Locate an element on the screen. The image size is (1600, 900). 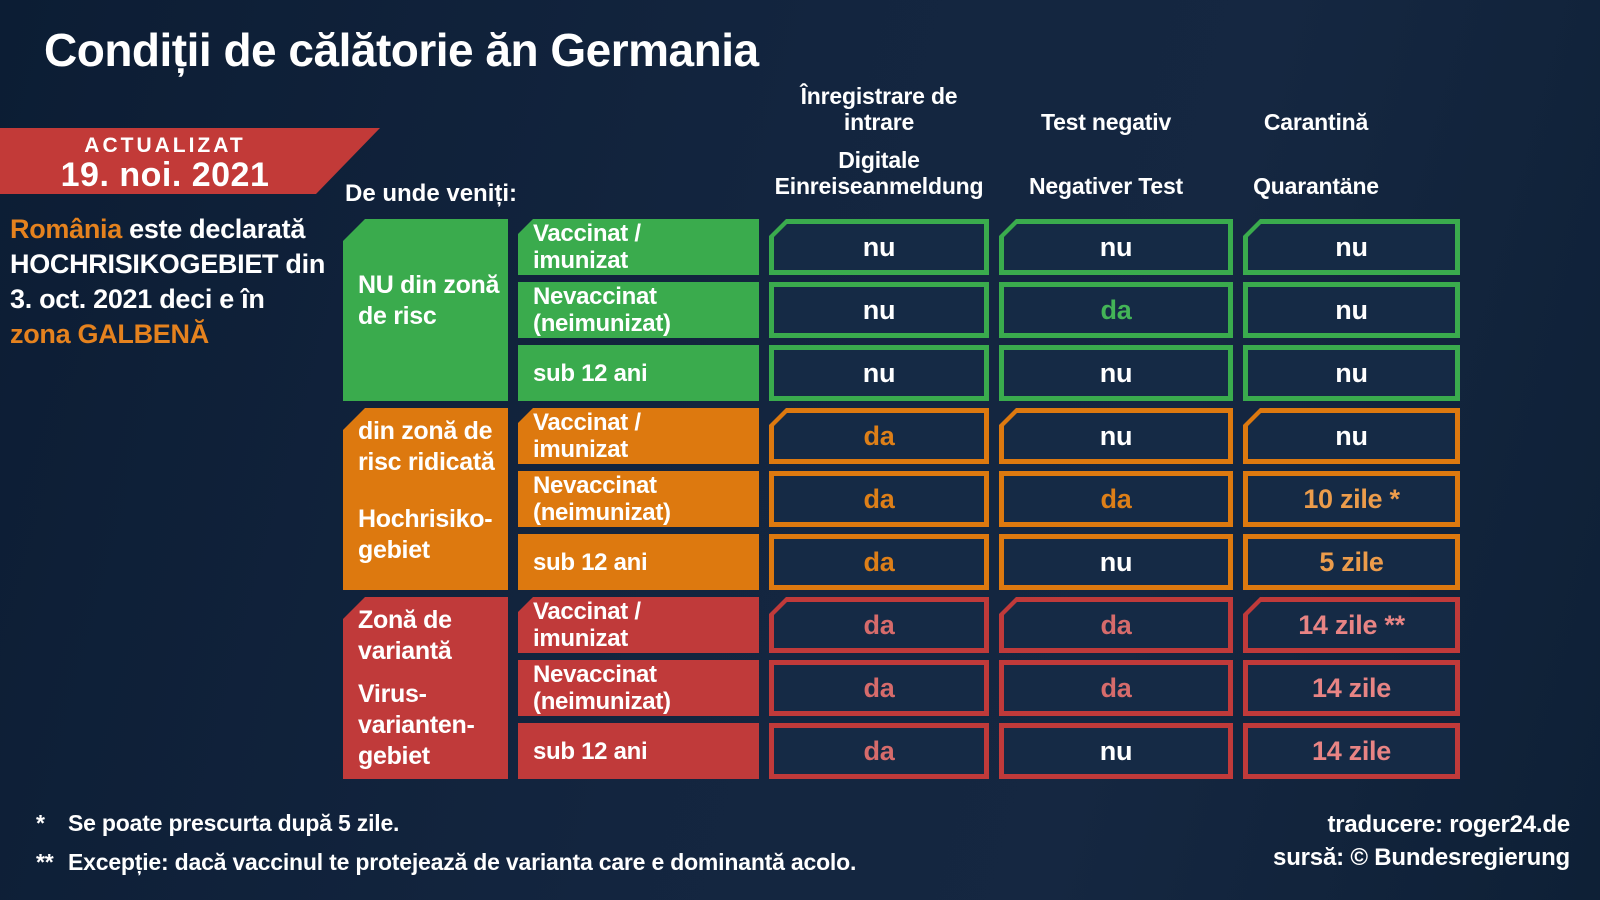
header-de-line: Digitale is located at coordinates (879, 160).